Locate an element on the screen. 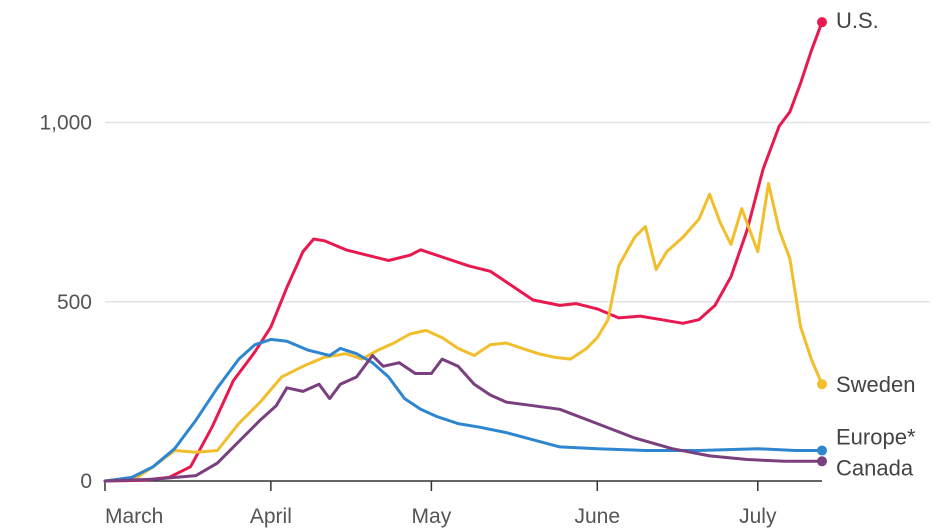 Image resolution: width=948 pixels, height=532 pixels. series-label-u-s: U.S. is located at coordinates (857, 20).